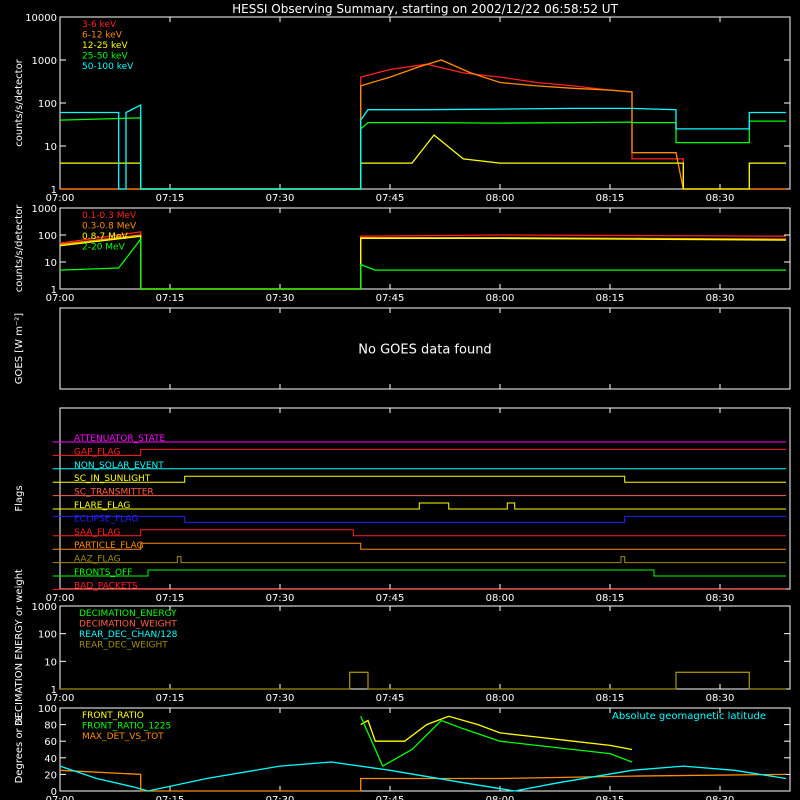  What do you see at coordinates (123, 646) in the screenshot?
I see `legend-entry: REAR_DEC_WEIGHT` at bounding box center [123, 646].